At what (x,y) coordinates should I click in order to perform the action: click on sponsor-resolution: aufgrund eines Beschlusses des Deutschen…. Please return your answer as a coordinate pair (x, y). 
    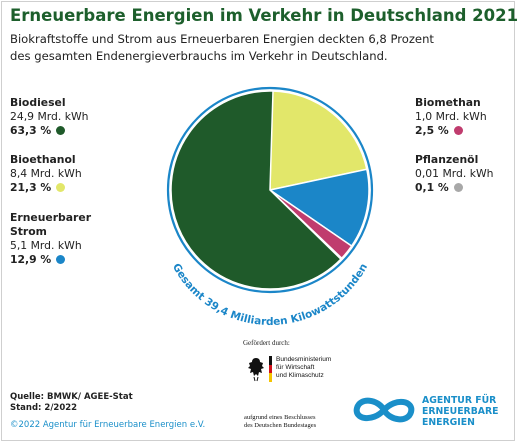
    Looking at the image, I should click on (280, 421).